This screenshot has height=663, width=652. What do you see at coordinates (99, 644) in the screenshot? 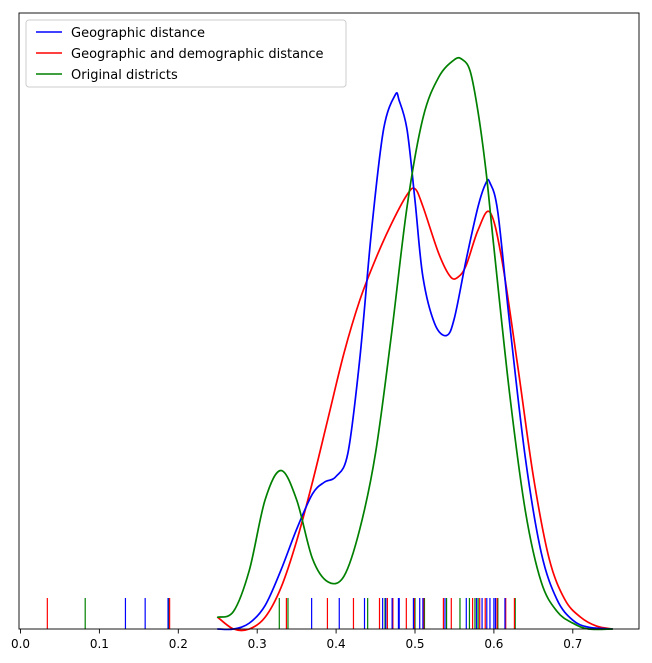
I see `x-tick-label: 0.1` at bounding box center [99, 644].